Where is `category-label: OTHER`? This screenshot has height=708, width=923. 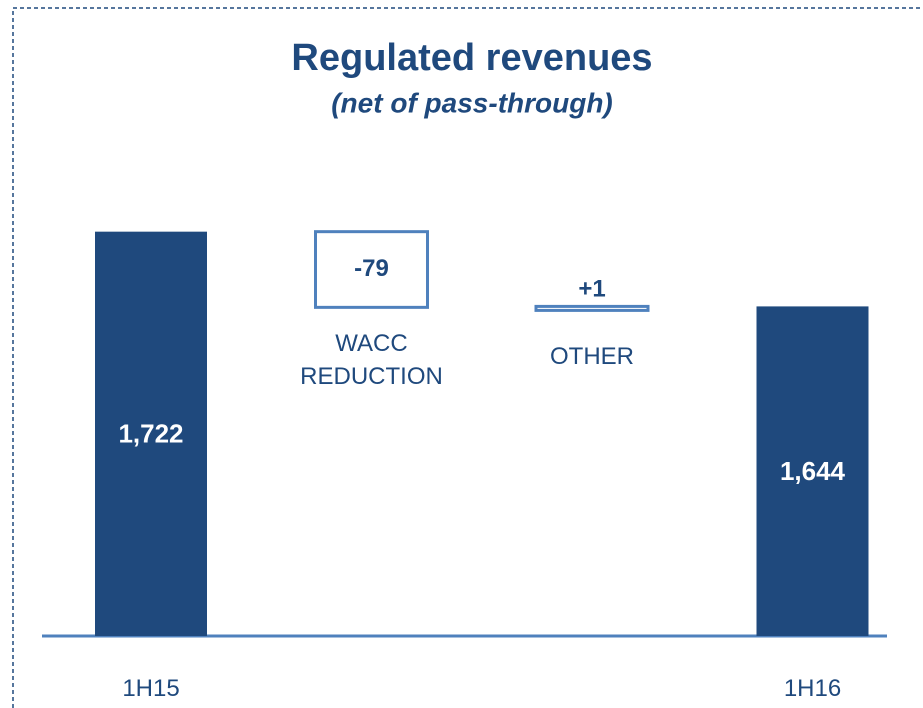 category-label: OTHER is located at coordinates (592, 357).